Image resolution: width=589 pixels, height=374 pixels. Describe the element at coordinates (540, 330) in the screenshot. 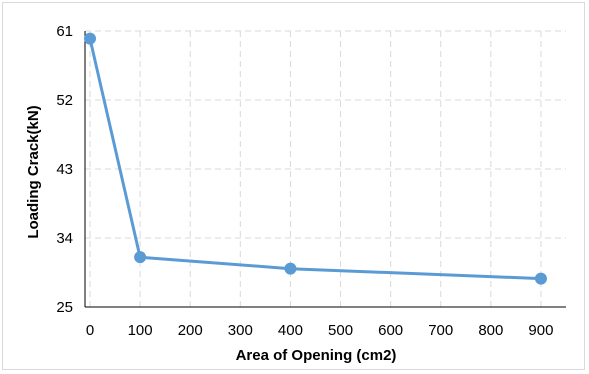

I see `x-tick-label: 900` at that location.